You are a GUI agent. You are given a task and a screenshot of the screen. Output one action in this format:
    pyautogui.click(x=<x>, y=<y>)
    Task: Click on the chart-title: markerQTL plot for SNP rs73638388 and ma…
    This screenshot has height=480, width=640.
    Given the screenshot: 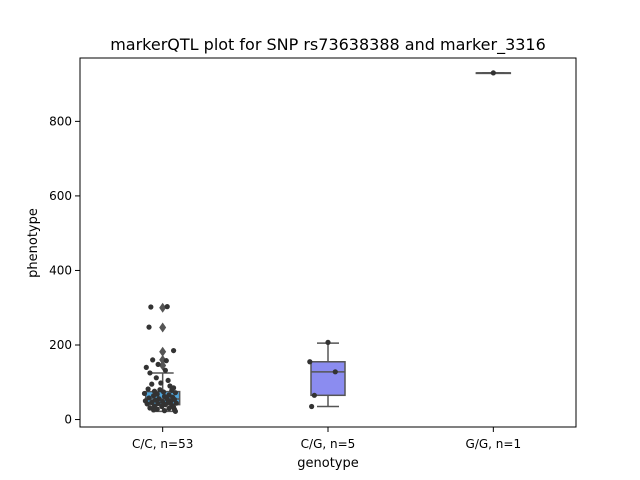 What is the action you would take?
    pyautogui.click(x=328, y=45)
    